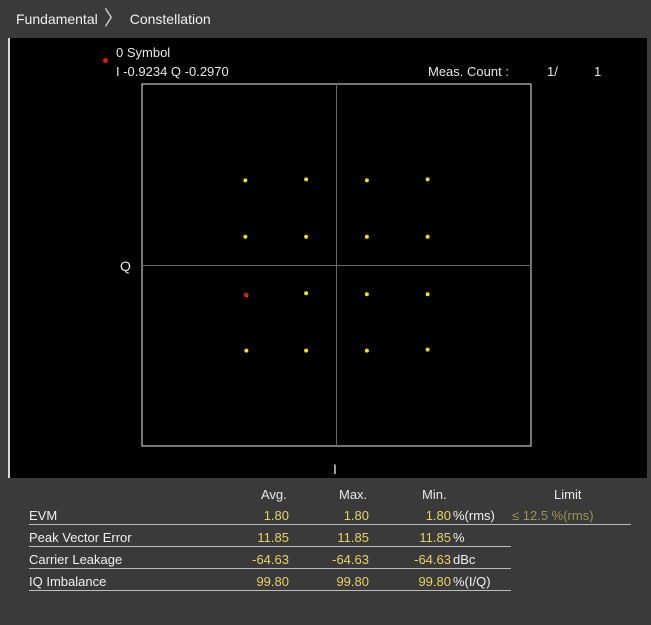 The width and height of the screenshot is (651, 625). What do you see at coordinates (459, 537) in the screenshot?
I see `row-unit: %` at bounding box center [459, 537].